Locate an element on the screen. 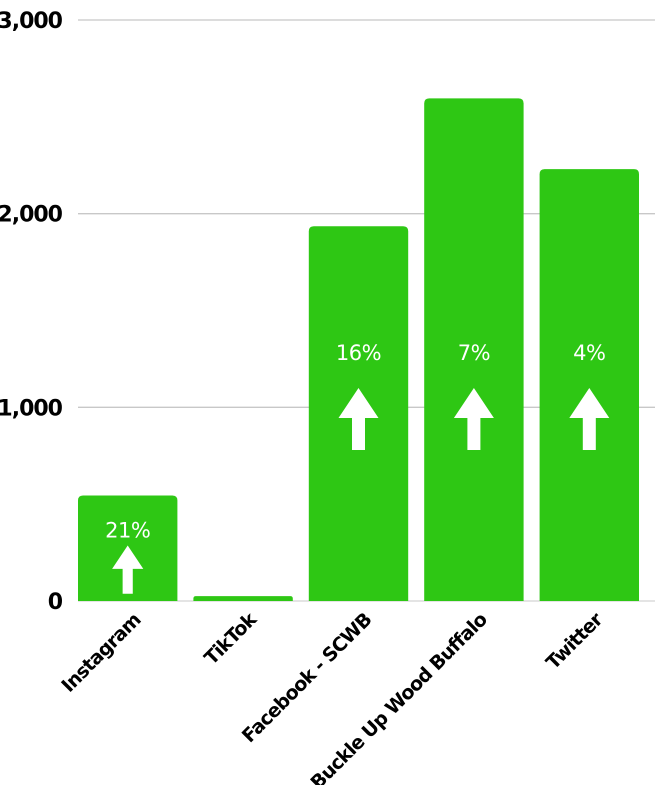 This screenshot has height=785, width=655. y-axis-labels: 0 1,000 2,000 3,000 is located at coordinates (32, 312).